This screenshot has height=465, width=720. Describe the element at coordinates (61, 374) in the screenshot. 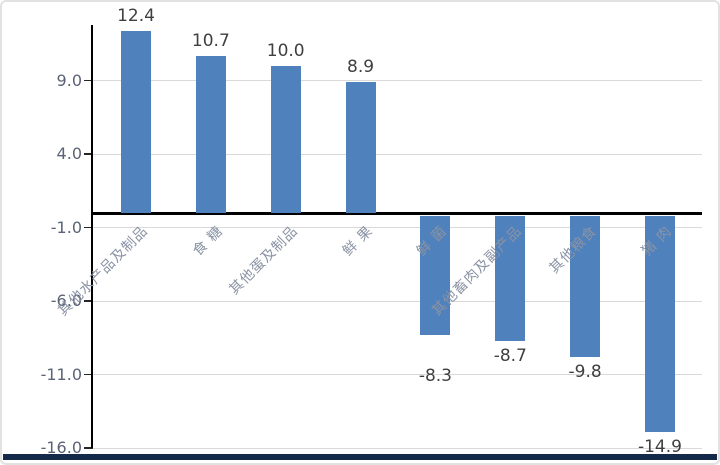

I see `y-axis-tick-label: -11.0` at that location.